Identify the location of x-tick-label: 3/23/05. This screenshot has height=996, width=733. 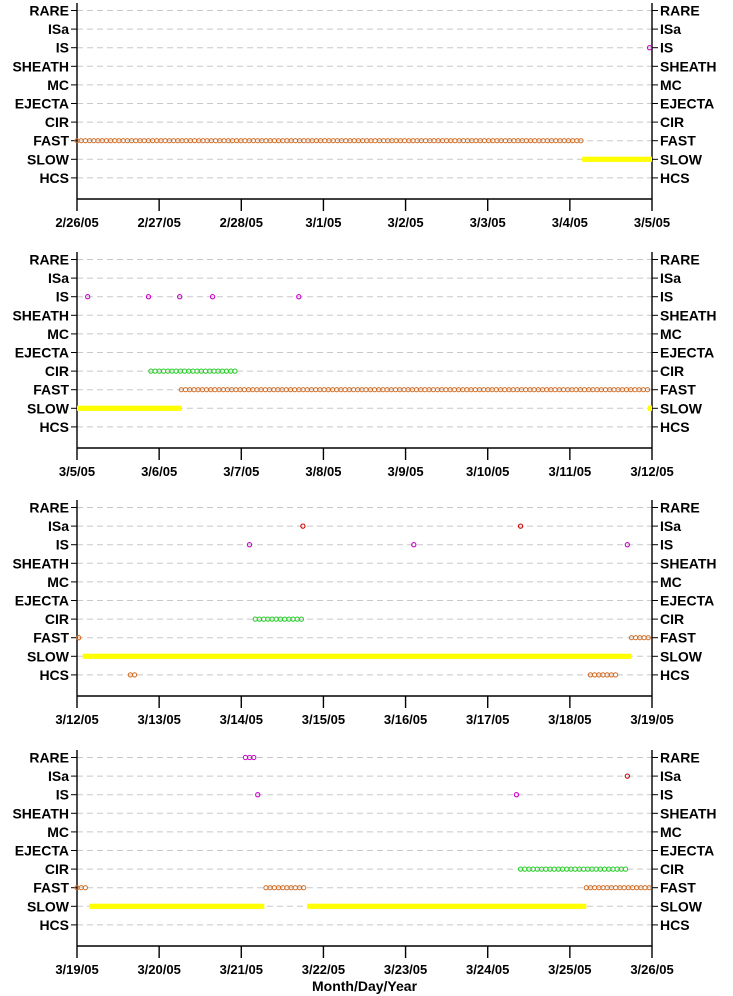
(405, 969).